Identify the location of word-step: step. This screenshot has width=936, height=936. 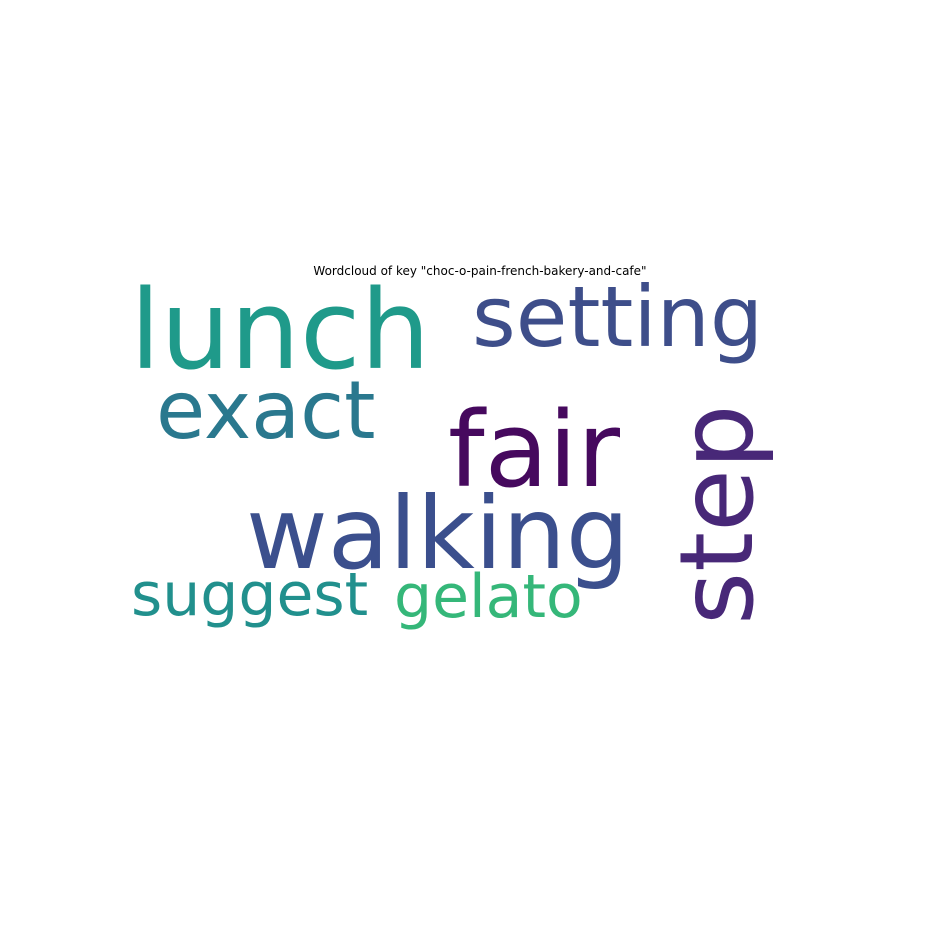
(717, 514).